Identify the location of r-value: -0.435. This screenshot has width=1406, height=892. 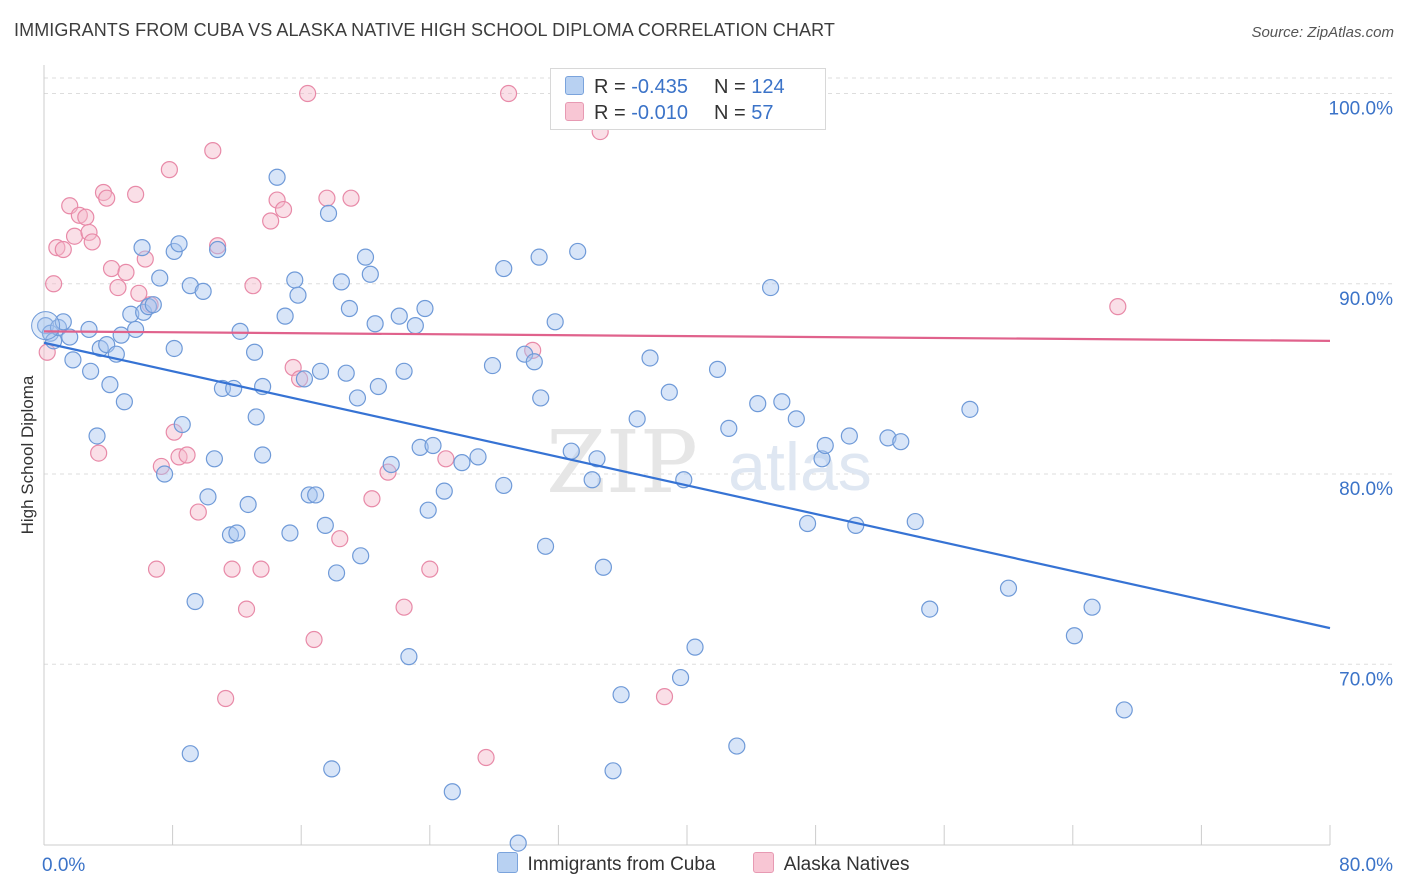
(659, 87).